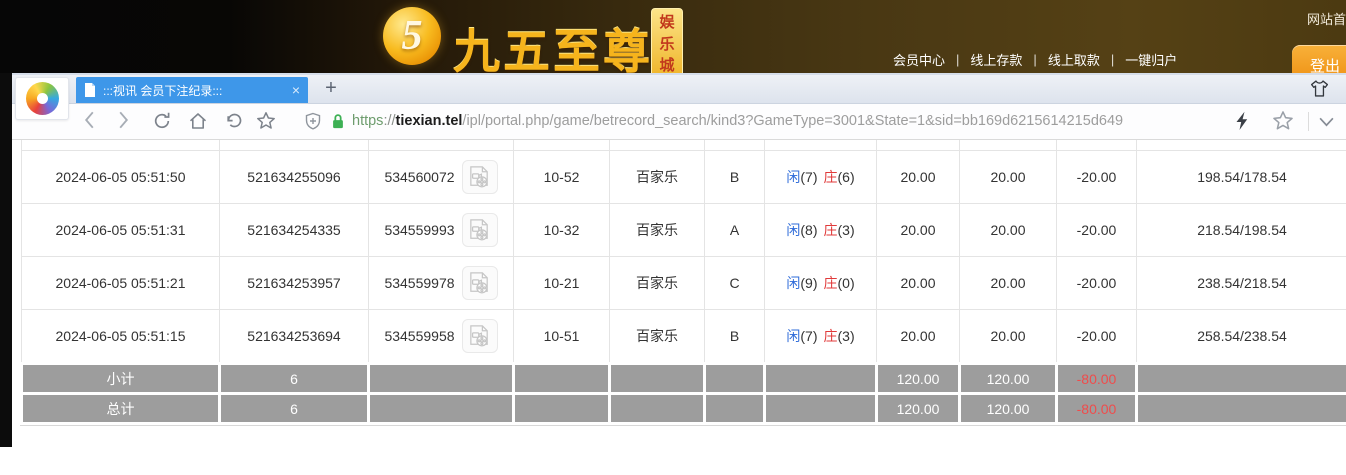  I want to click on cell-bet-id: 521634253694, so click(294, 336).